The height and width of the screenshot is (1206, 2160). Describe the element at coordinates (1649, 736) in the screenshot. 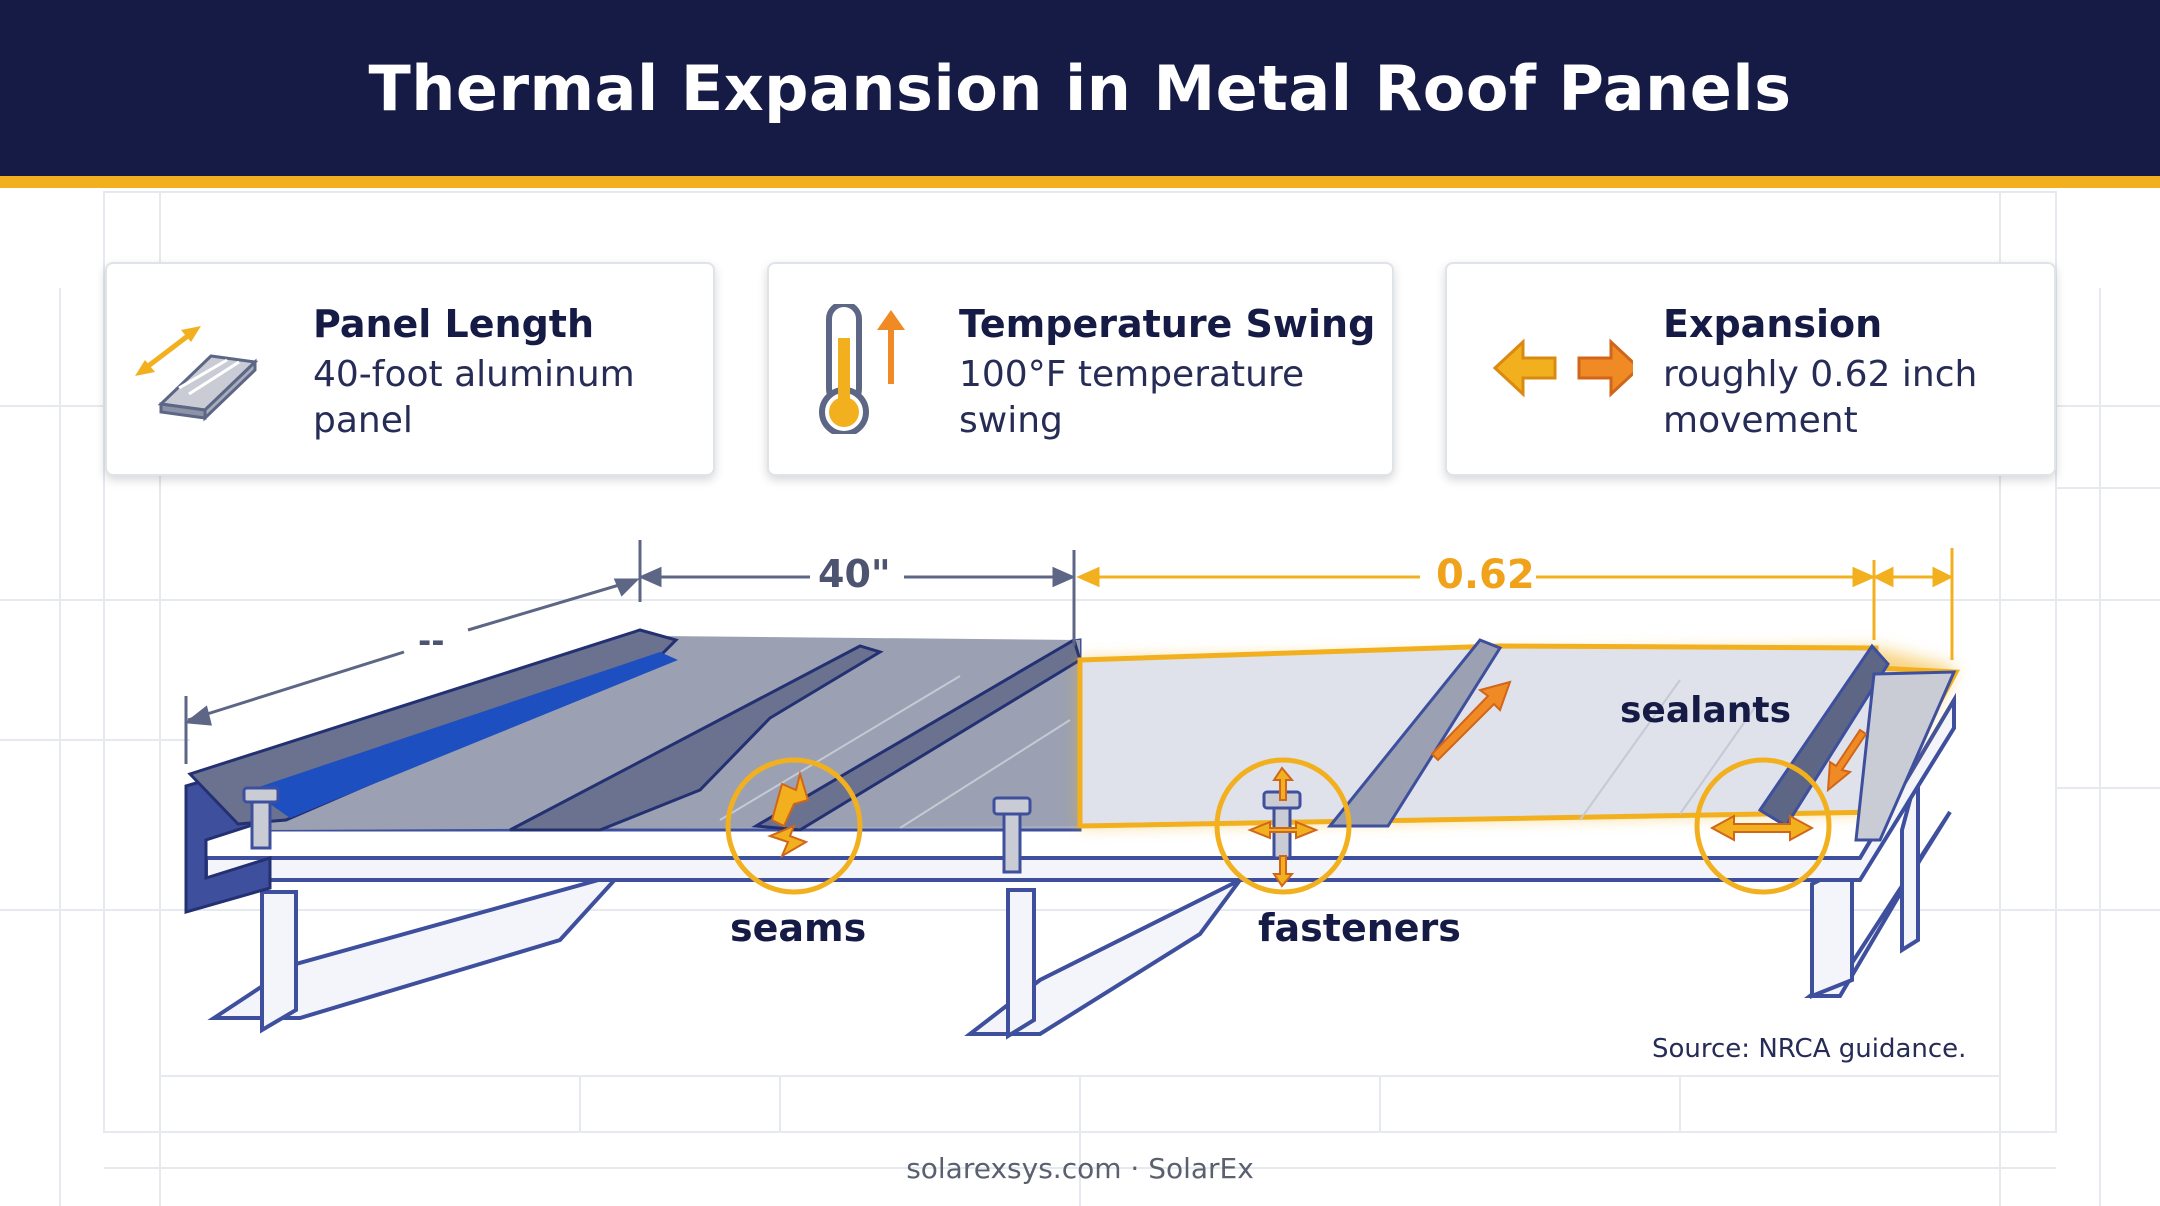

I see `direction-arrows` at that location.